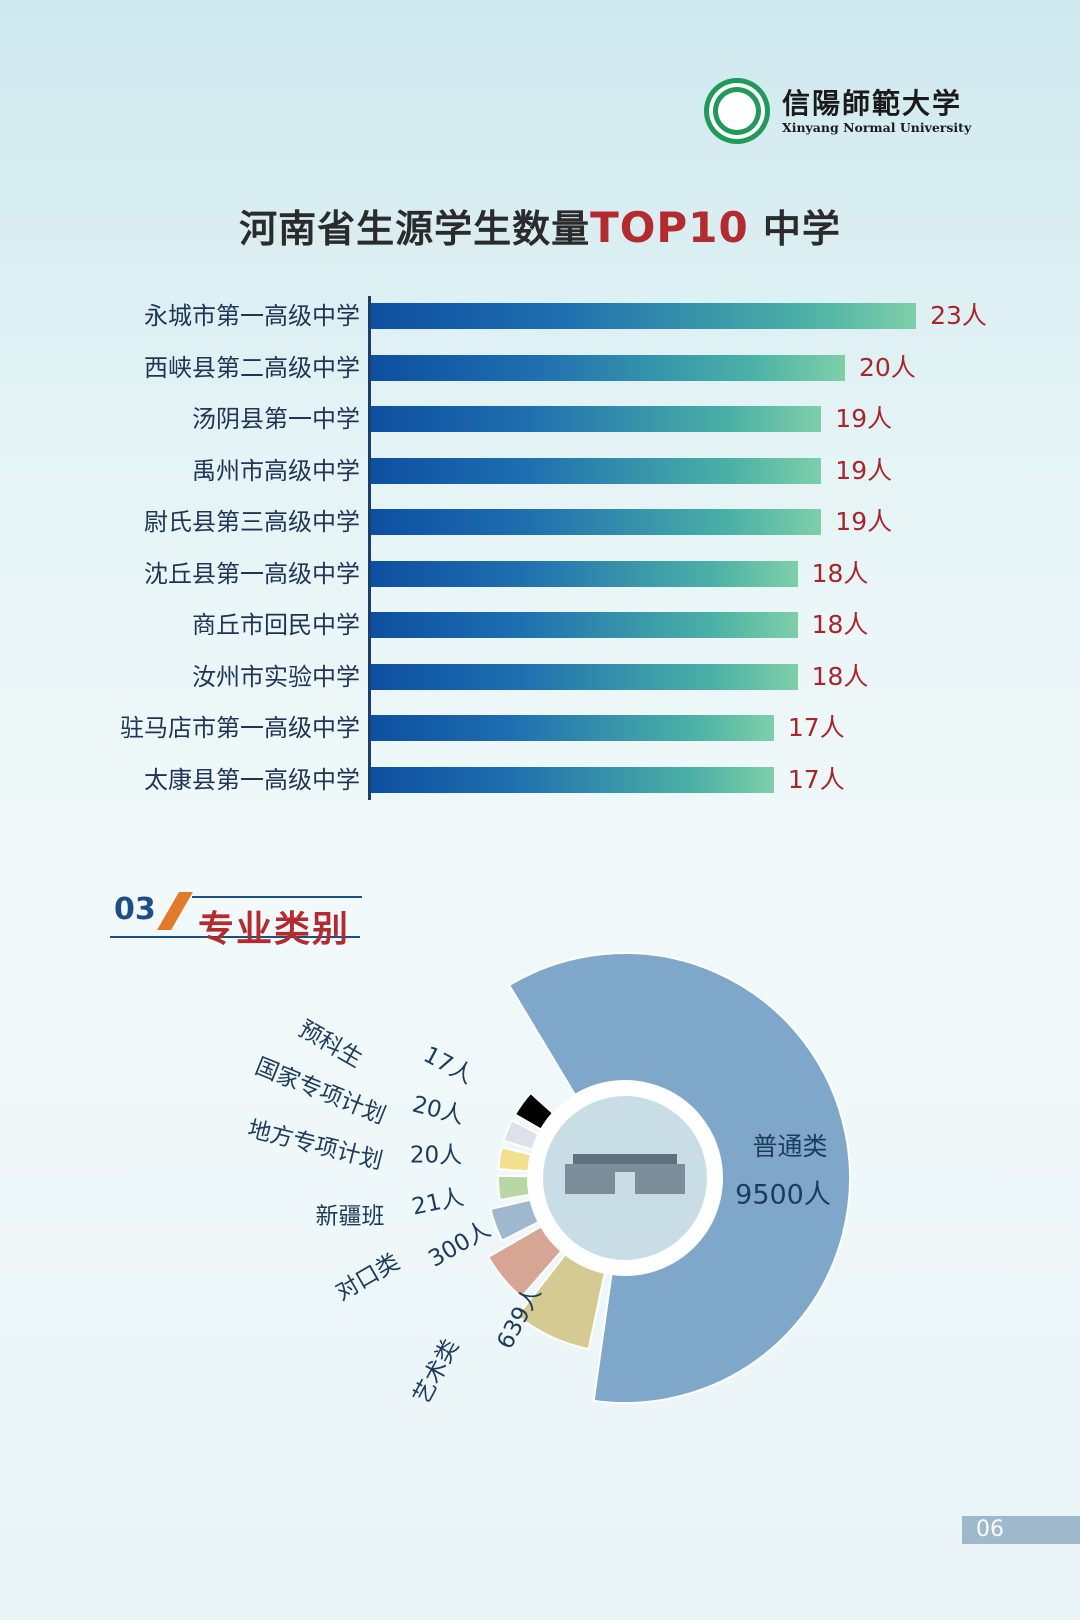  What do you see at coordinates (415, 229) in the screenshot?
I see `chart-title-prefix: 河南省生源学生数量` at bounding box center [415, 229].